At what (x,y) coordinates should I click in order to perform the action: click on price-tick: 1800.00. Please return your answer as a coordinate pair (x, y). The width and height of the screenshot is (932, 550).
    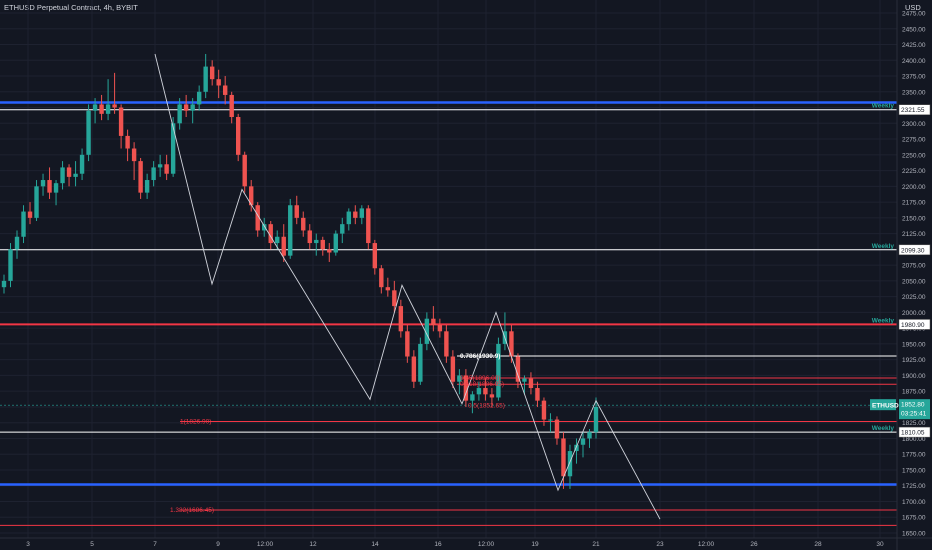
    Looking at the image, I should click on (914, 439).